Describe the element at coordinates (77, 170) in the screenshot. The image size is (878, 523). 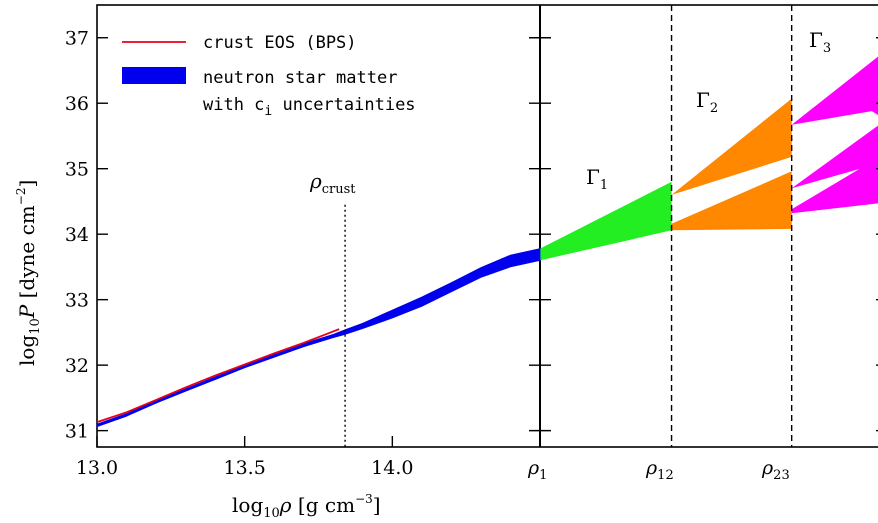
I see `y-tick-label: 35` at that location.